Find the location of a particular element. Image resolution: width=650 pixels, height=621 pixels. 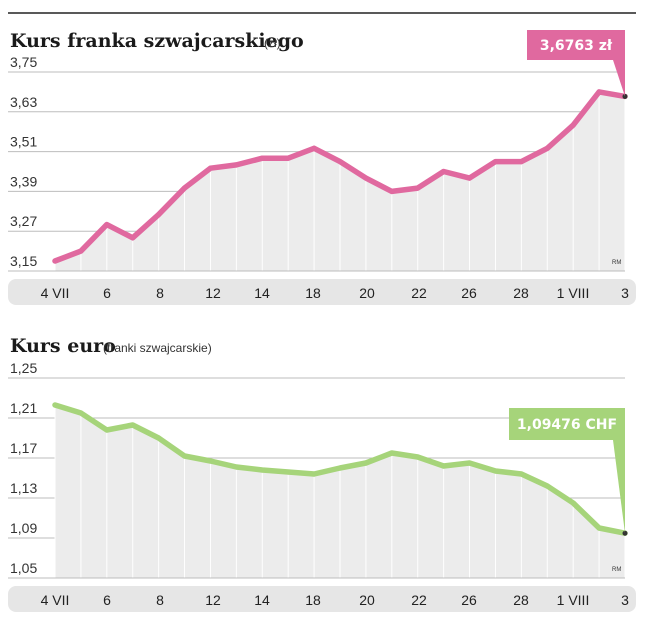

eur-y-tick-label: 1,13 is located at coordinates (23, 488).